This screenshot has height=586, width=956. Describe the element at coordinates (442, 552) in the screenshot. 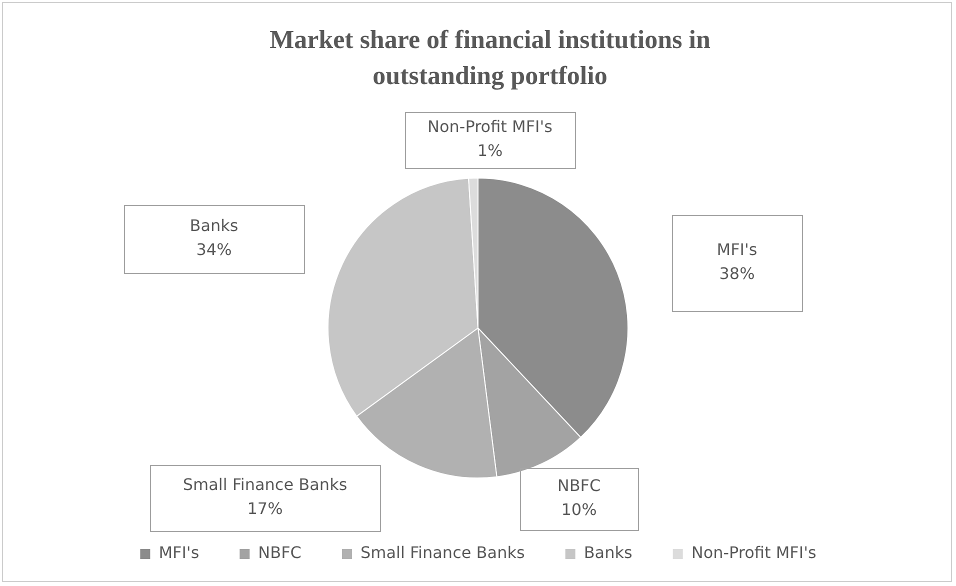

I see `legend-label: Small Finance Banks` at that location.